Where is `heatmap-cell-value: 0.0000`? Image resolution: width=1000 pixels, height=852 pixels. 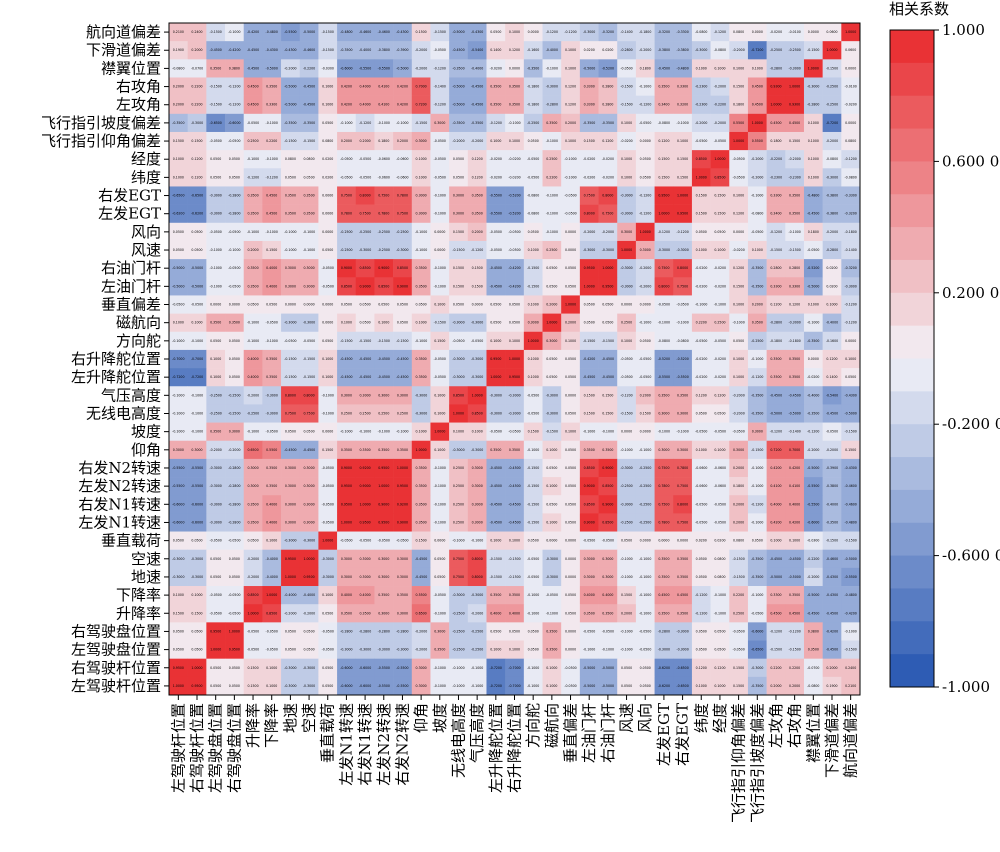
heatmap-cell-value: 0.0000 is located at coordinates (738, 232).